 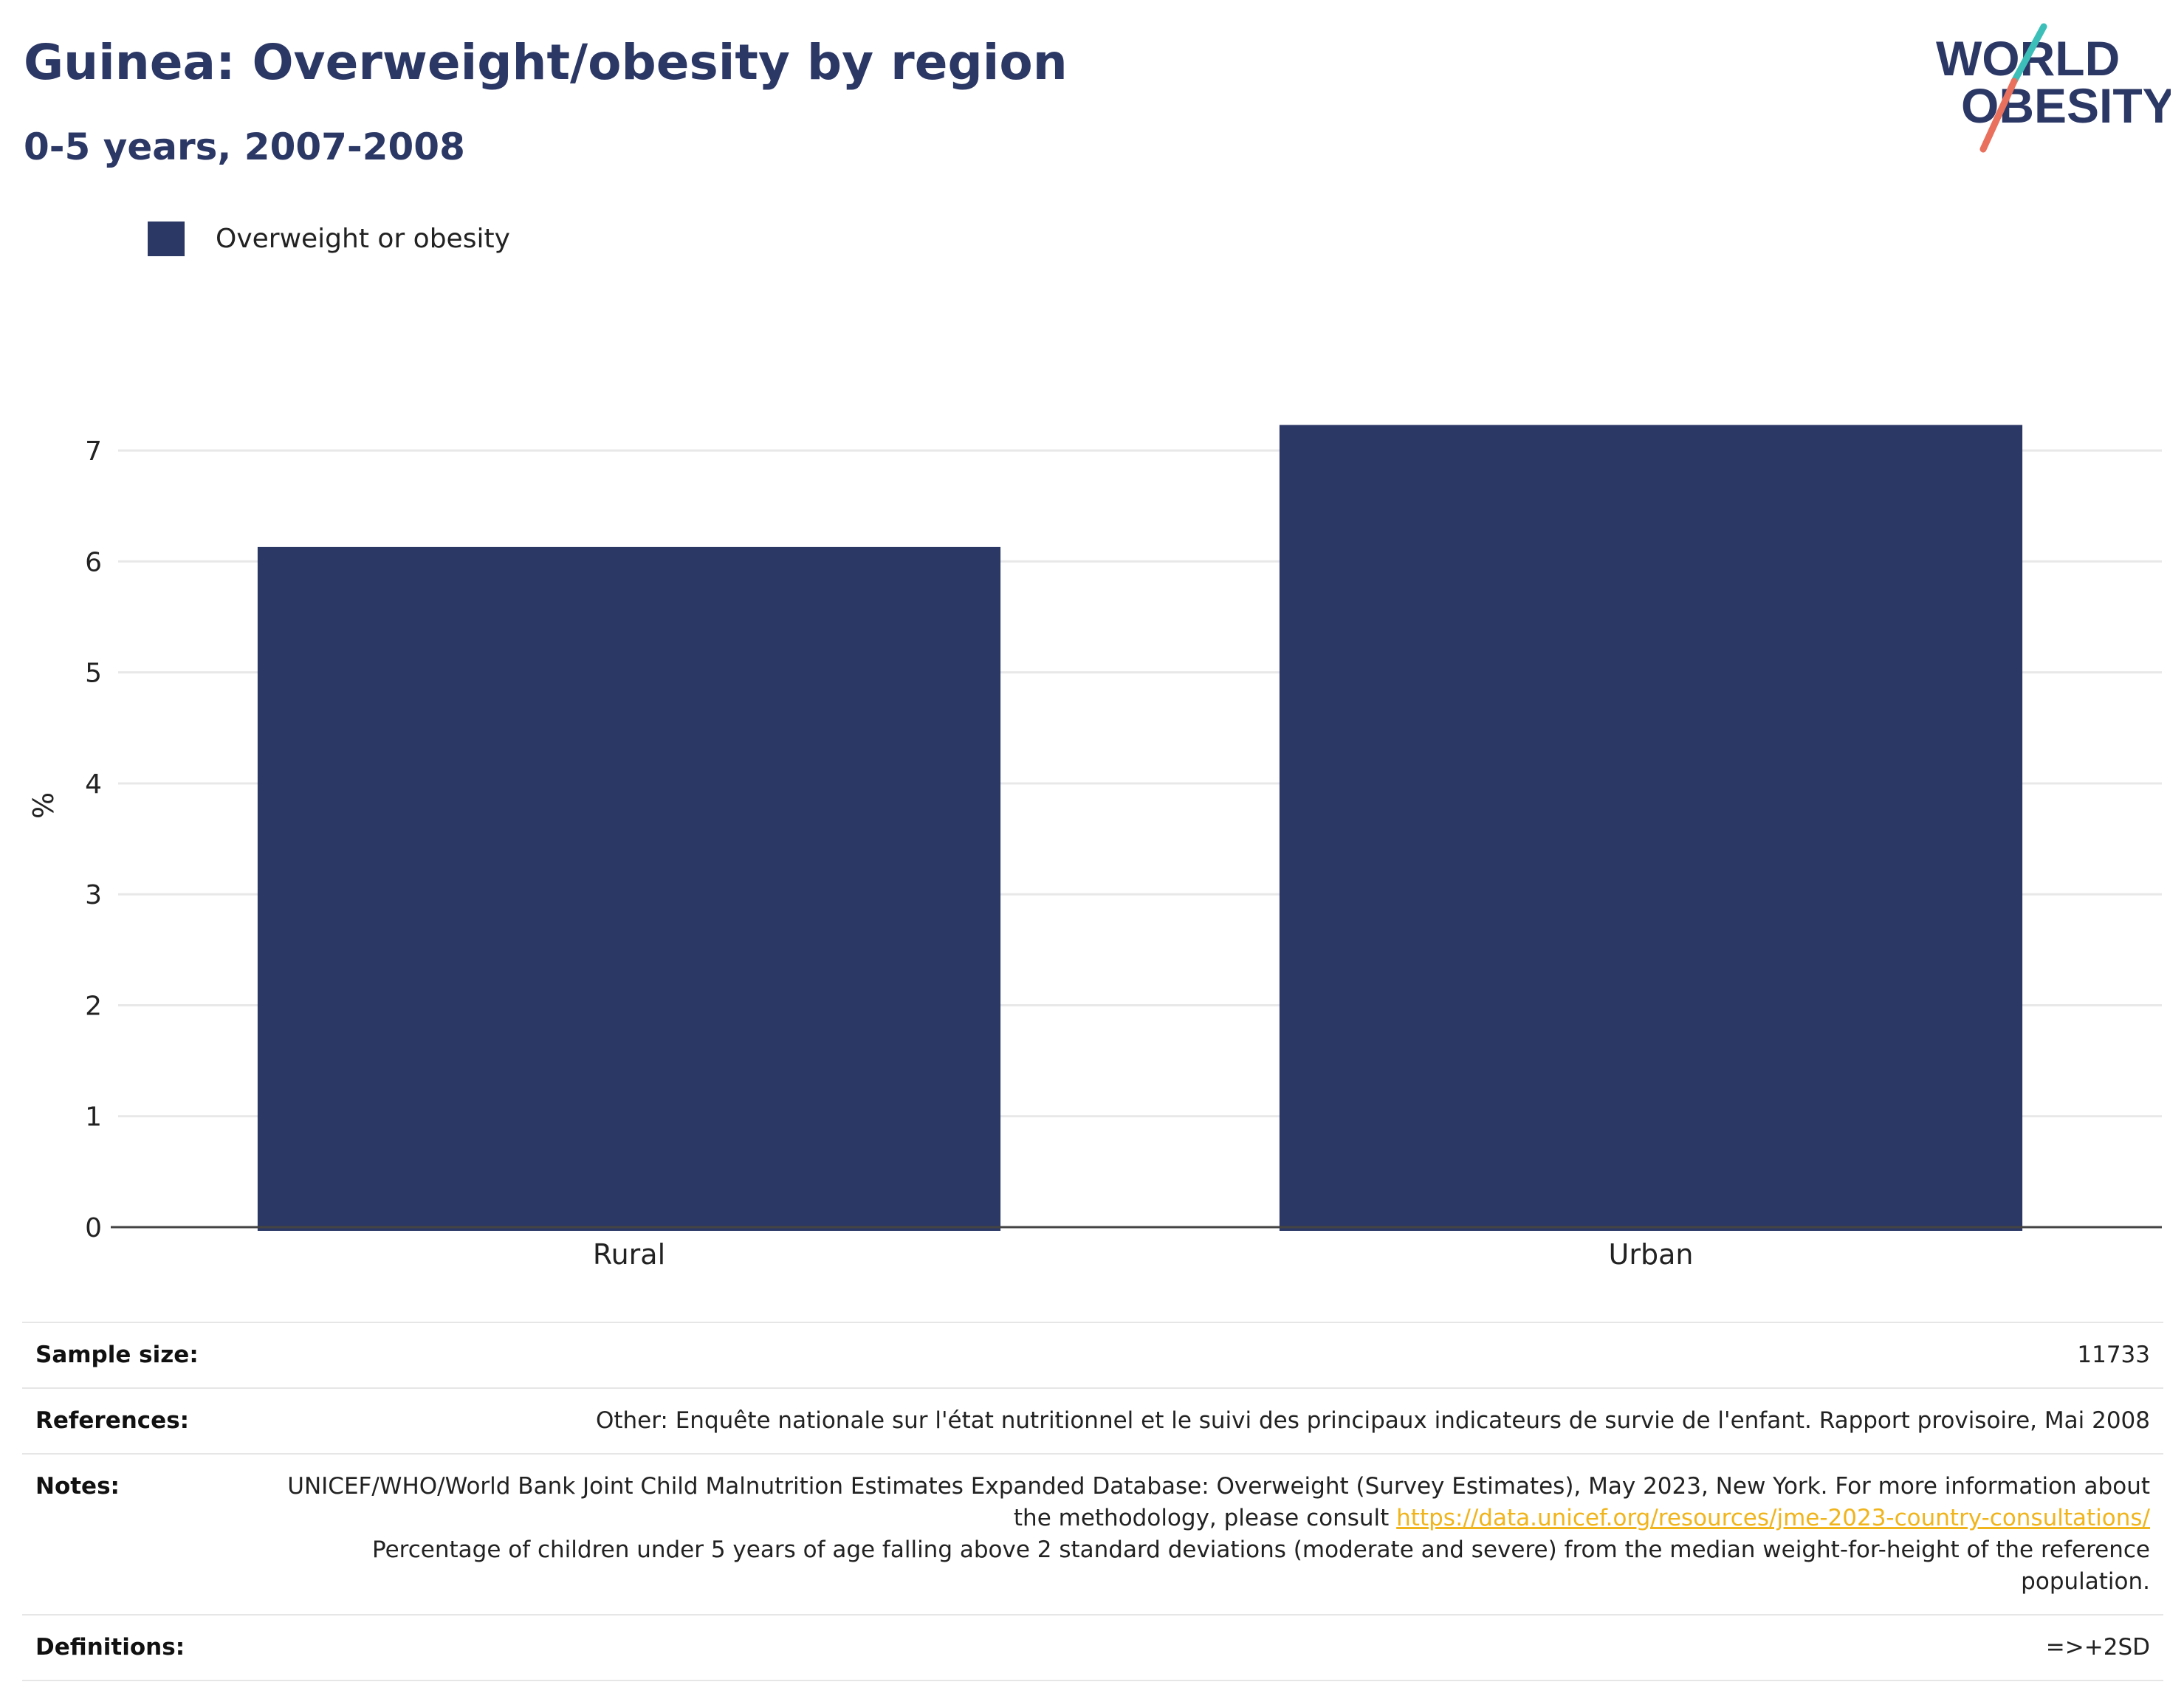 What do you see at coordinates (167, 239) in the screenshot?
I see `legend-swatch` at bounding box center [167, 239].